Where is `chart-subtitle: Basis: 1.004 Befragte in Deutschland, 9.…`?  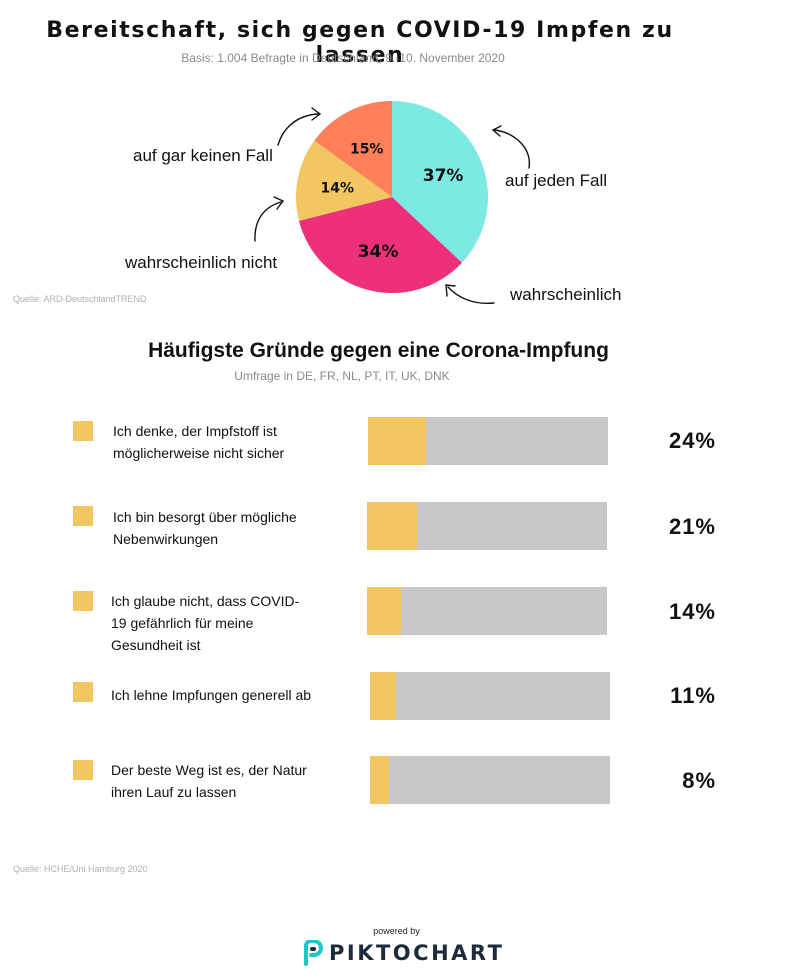
chart-subtitle: Basis: 1.004 Befragte in Deutschland, 9.… is located at coordinates (343, 58).